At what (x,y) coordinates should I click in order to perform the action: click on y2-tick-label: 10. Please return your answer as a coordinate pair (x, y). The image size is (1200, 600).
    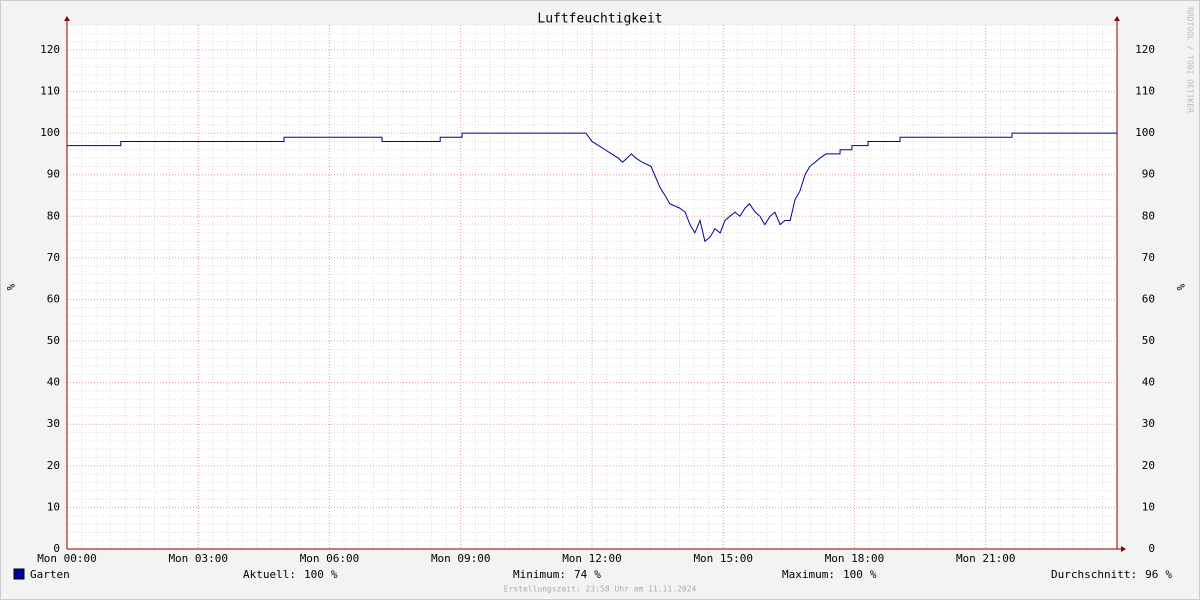
    Looking at the image, I should click on (1148, 506).